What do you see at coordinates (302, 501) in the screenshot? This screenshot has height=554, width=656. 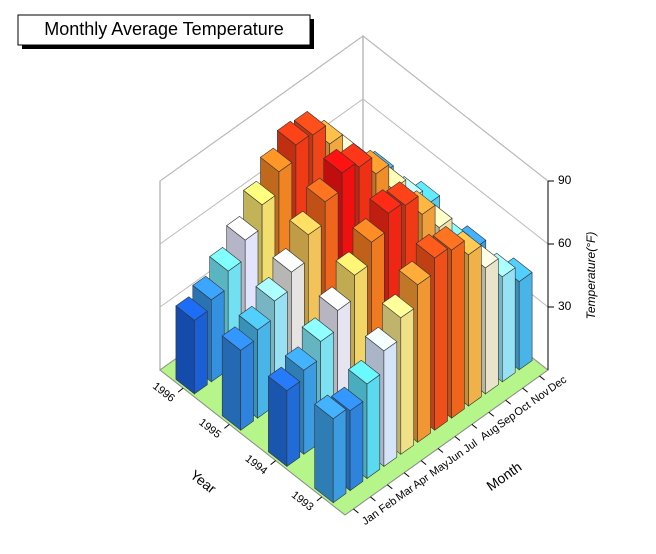 I see `y-tick-label: 1993` at bounding box center [302, 501].